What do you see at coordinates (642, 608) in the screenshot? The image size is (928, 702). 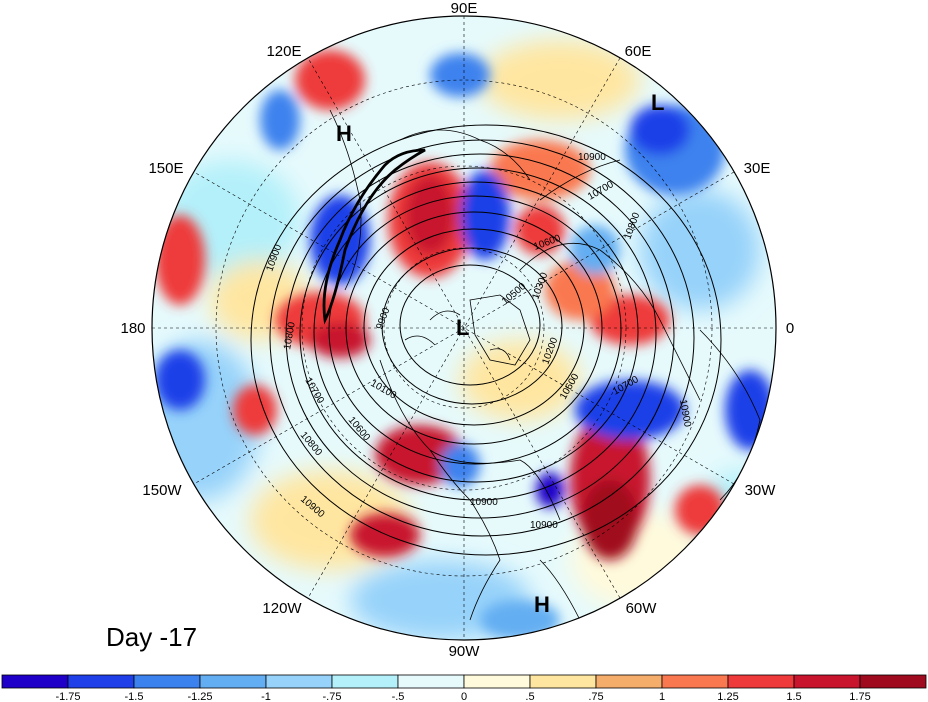 I see `longitude-label: 60W` at bounding box center [642, 608].